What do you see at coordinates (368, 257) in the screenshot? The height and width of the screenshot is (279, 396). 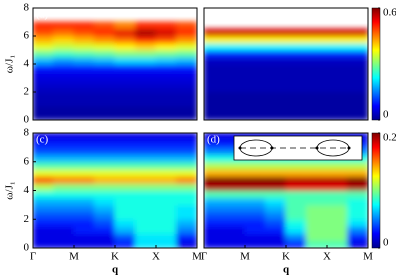 I see `x-tick-label: M` at bounding box center [368, 257].